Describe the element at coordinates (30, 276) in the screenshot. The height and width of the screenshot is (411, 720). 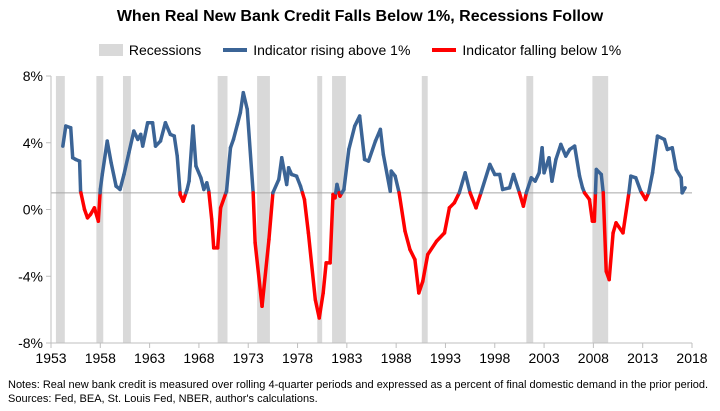
I see `y-tick-label: -4%` at that location.